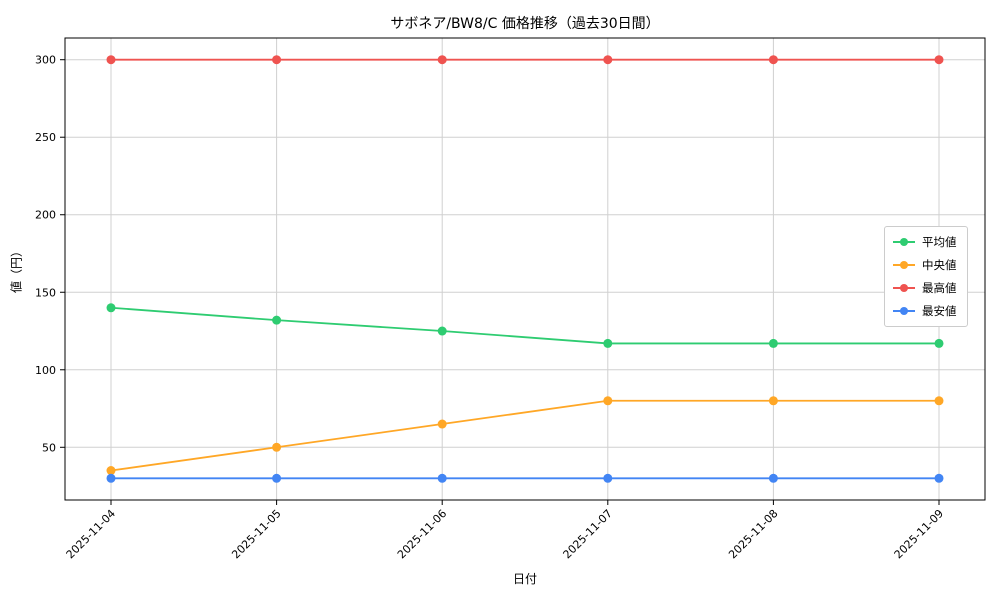  What do you see at coordinates (939, 288) in the screenshot?
I see `legend-label-max: 最高値` at bounding box center [939, 288].